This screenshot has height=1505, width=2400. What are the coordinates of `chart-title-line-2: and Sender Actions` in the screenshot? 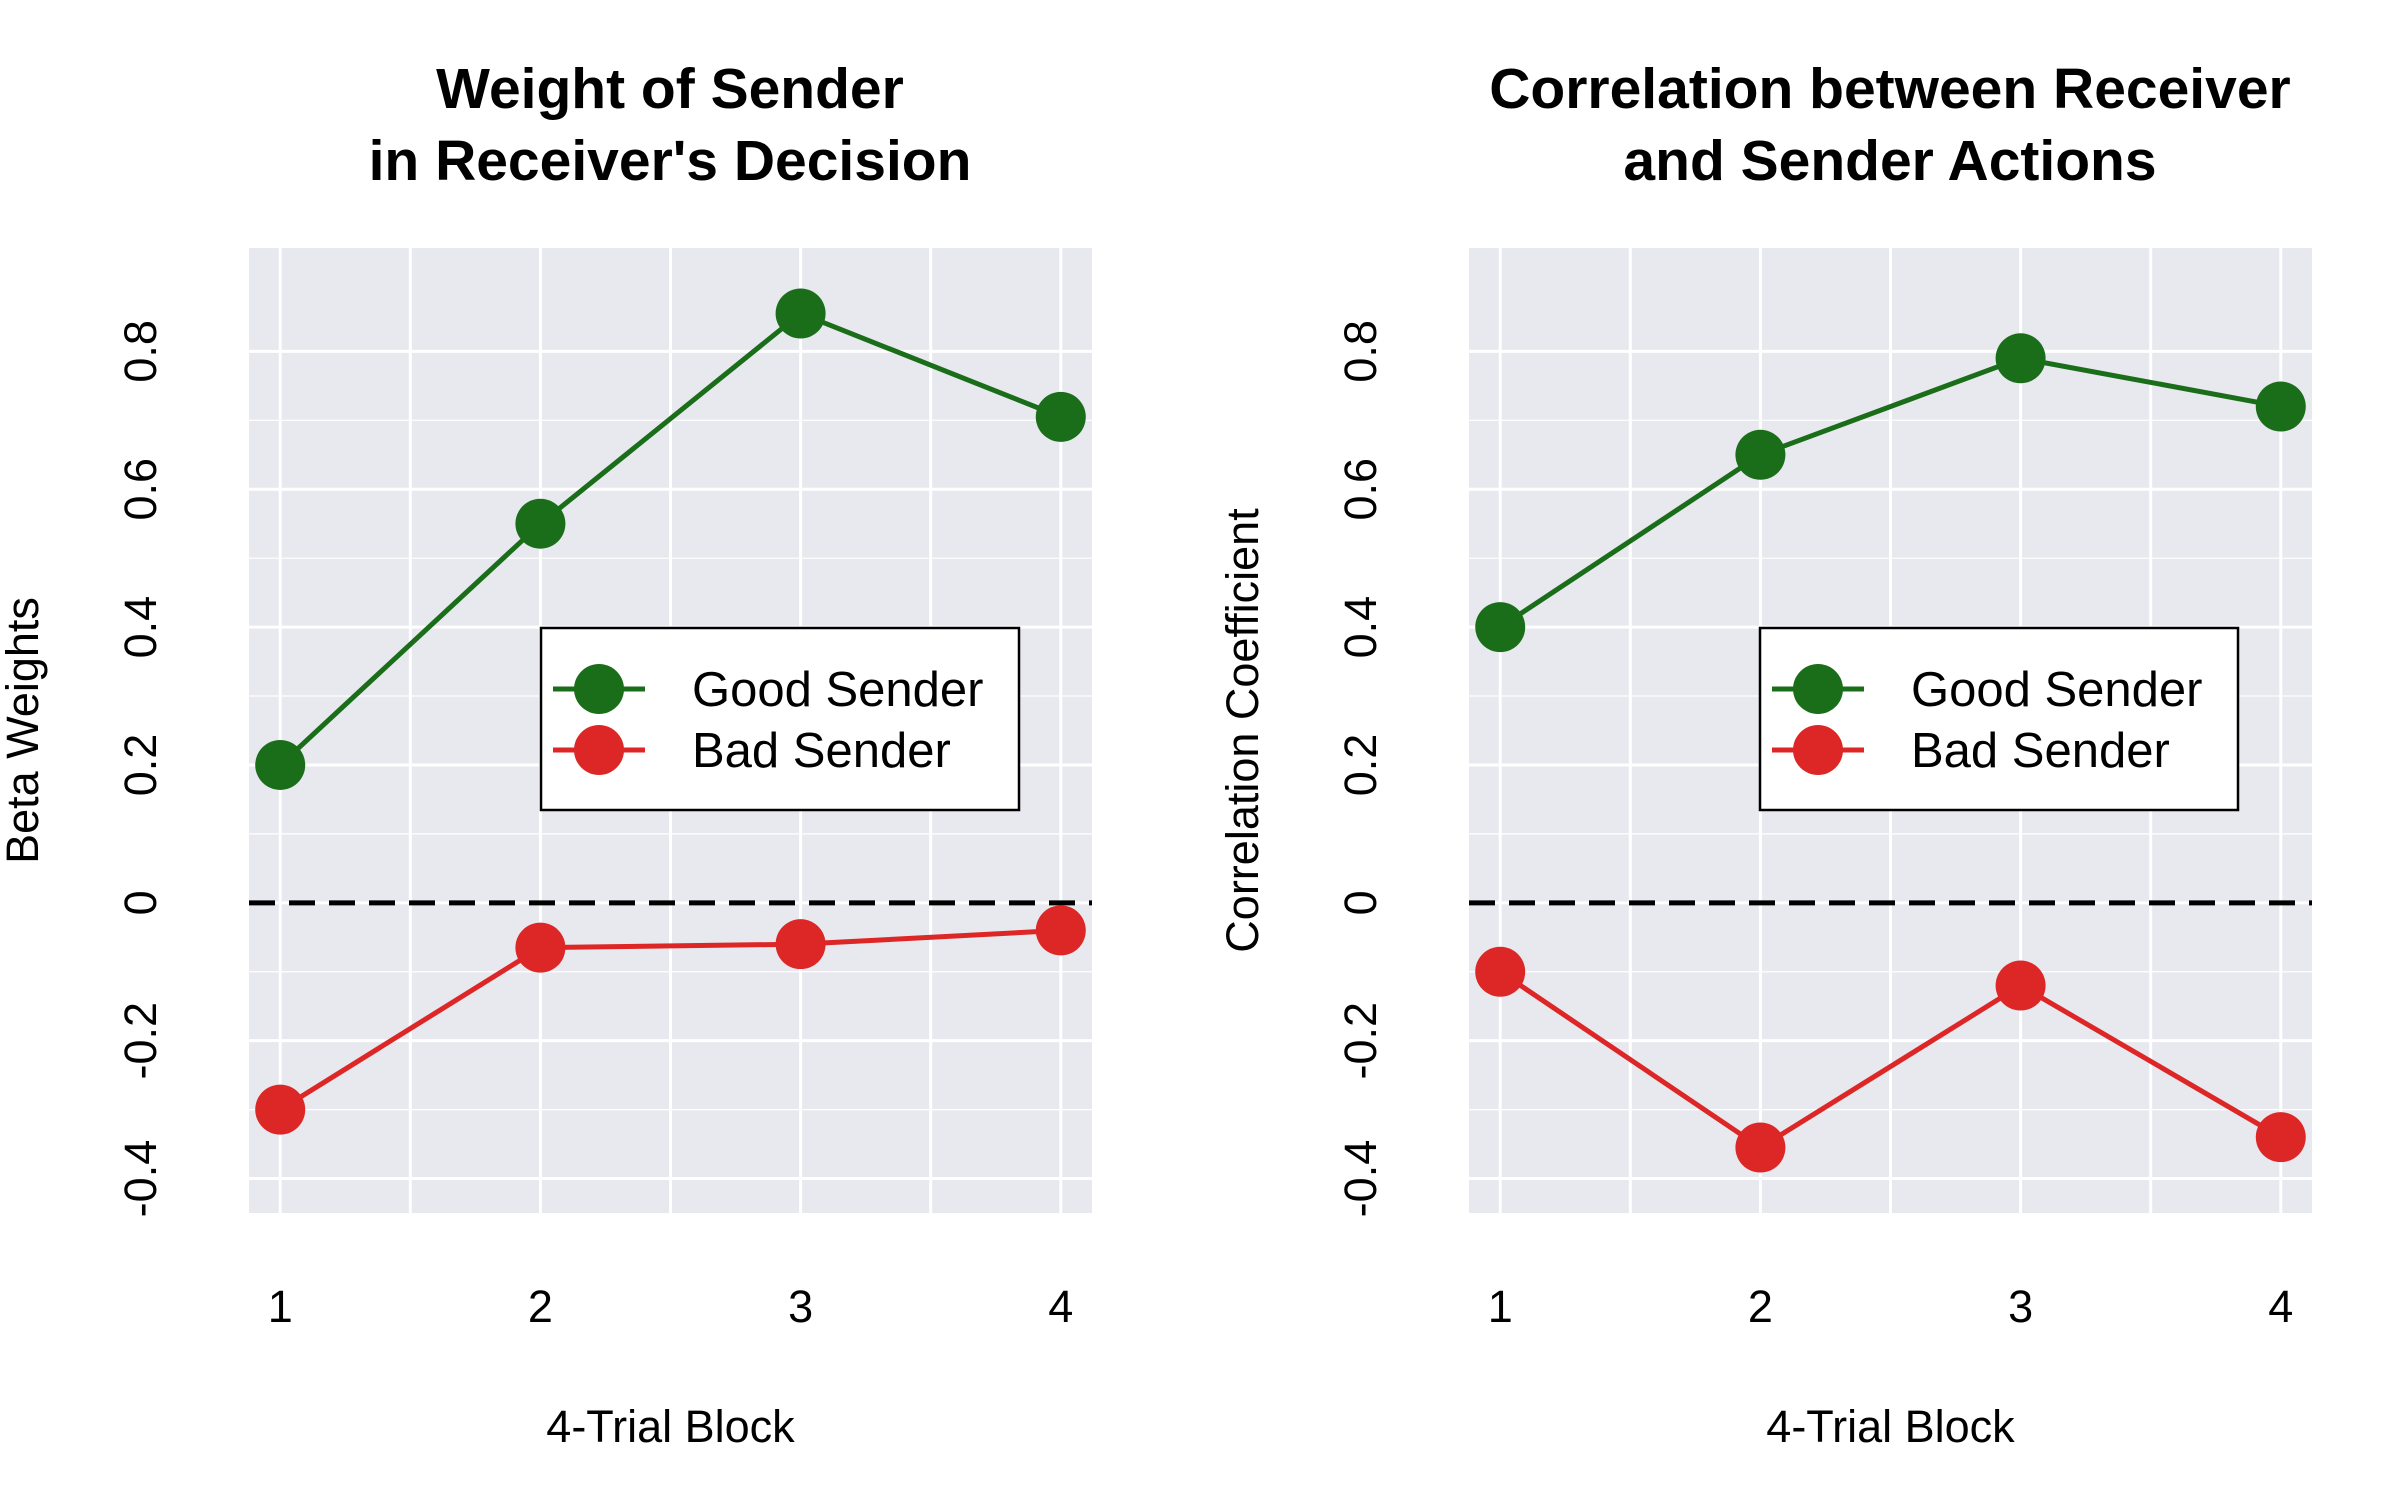 It's located at (1889, 161).